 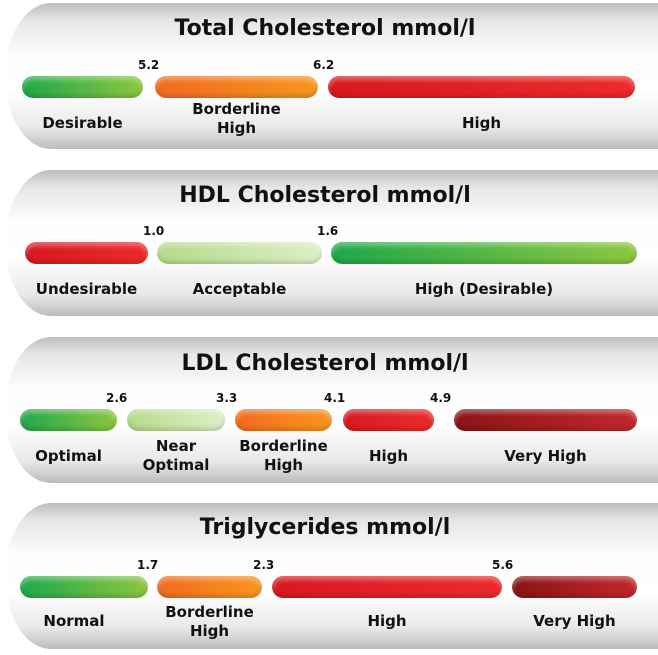 I want to click on range-label: Desirable, so click(x=82, y=123).